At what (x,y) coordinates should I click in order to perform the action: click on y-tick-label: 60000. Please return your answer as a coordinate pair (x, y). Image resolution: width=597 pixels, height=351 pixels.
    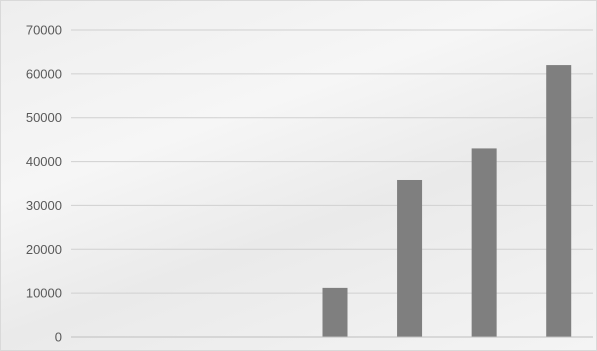
    Looking at the image, I should click on (44, 73).